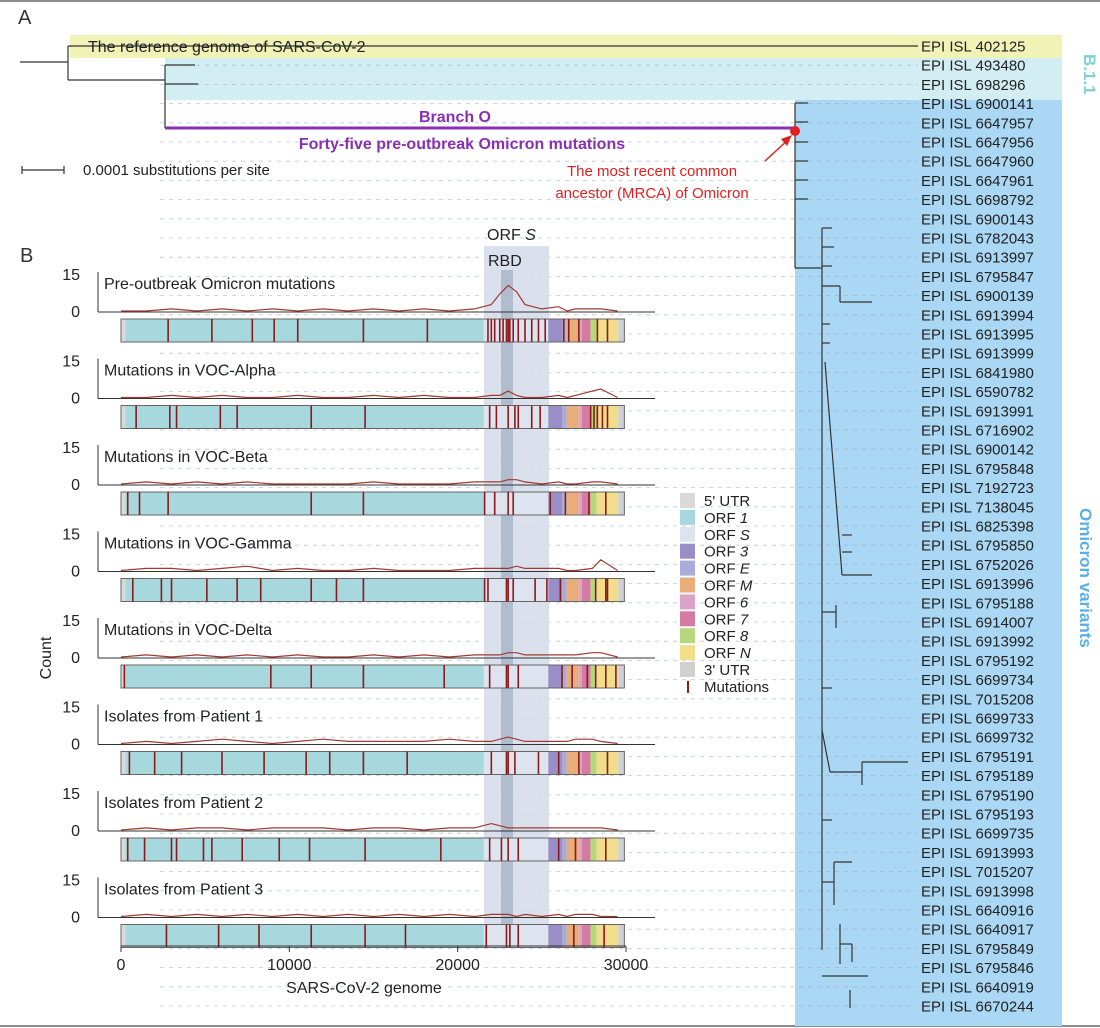 Image resolution: width=1100 pixels, height=1028 pixels. Describe the element at coordinates (977, 296) in the screenshot. I see `tip-label: EPI ISL 6900139` at that location.